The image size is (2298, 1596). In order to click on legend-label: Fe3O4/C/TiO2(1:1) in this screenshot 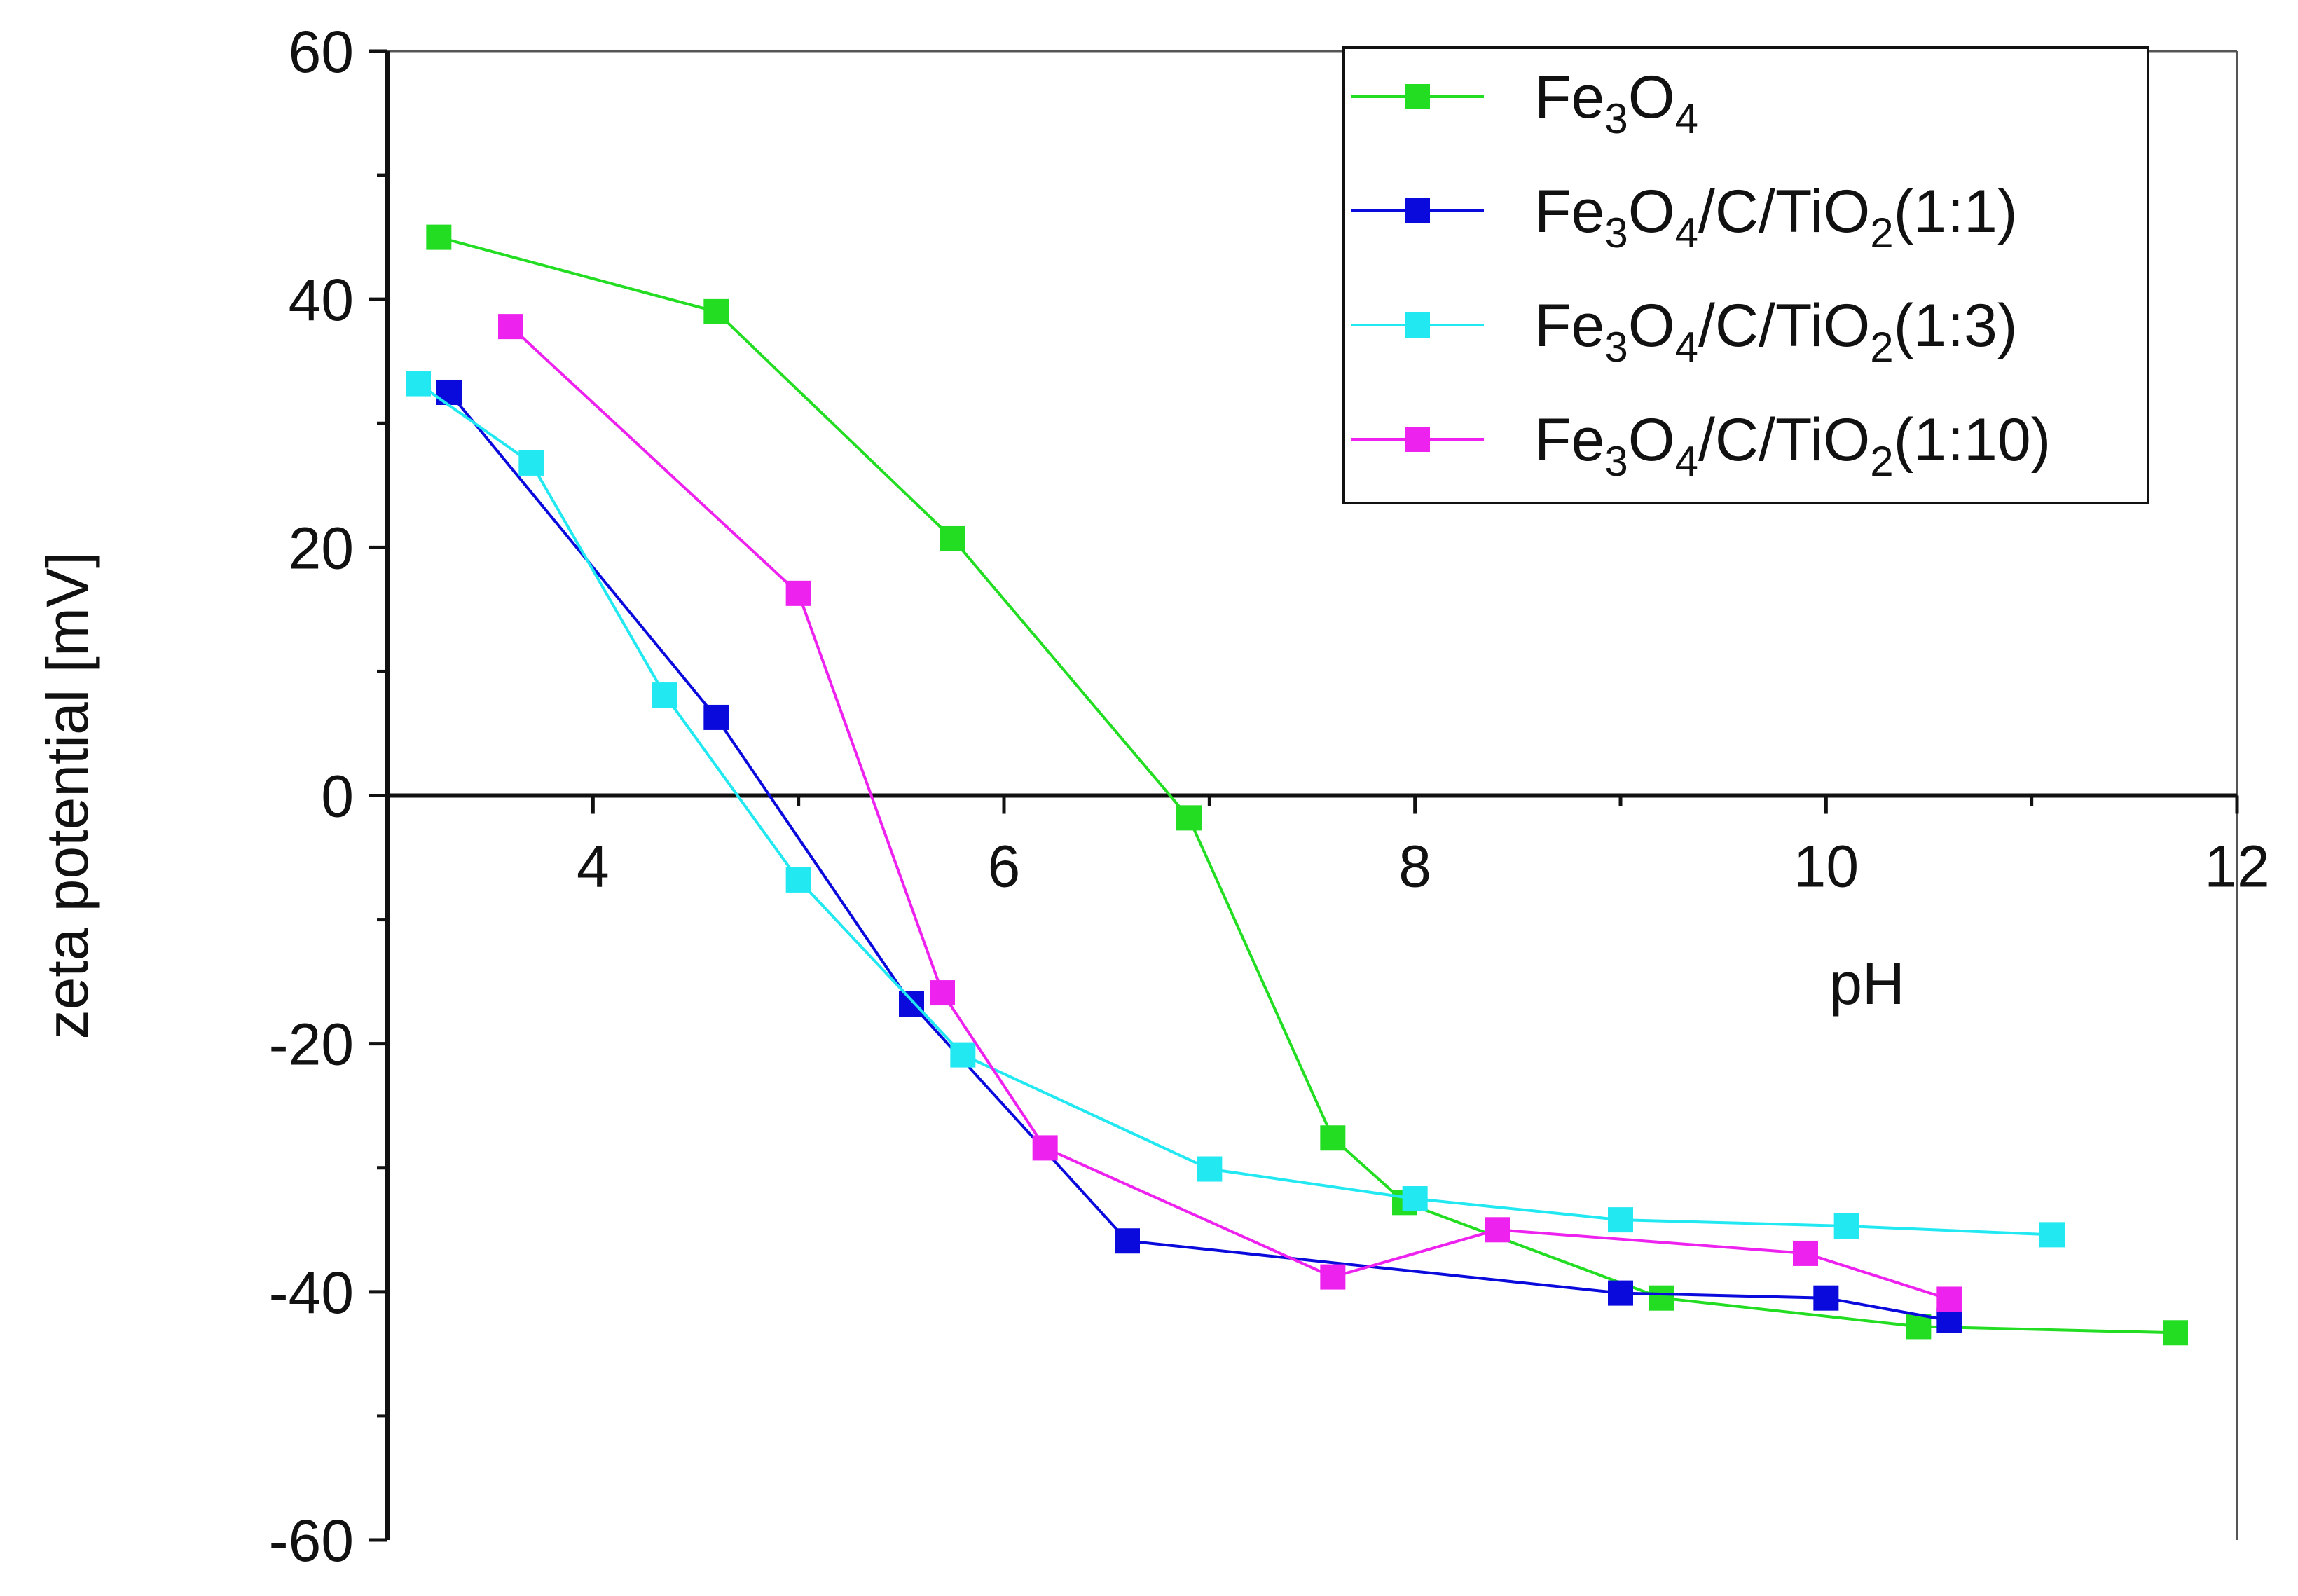, I will do `click(1775, 217)`.